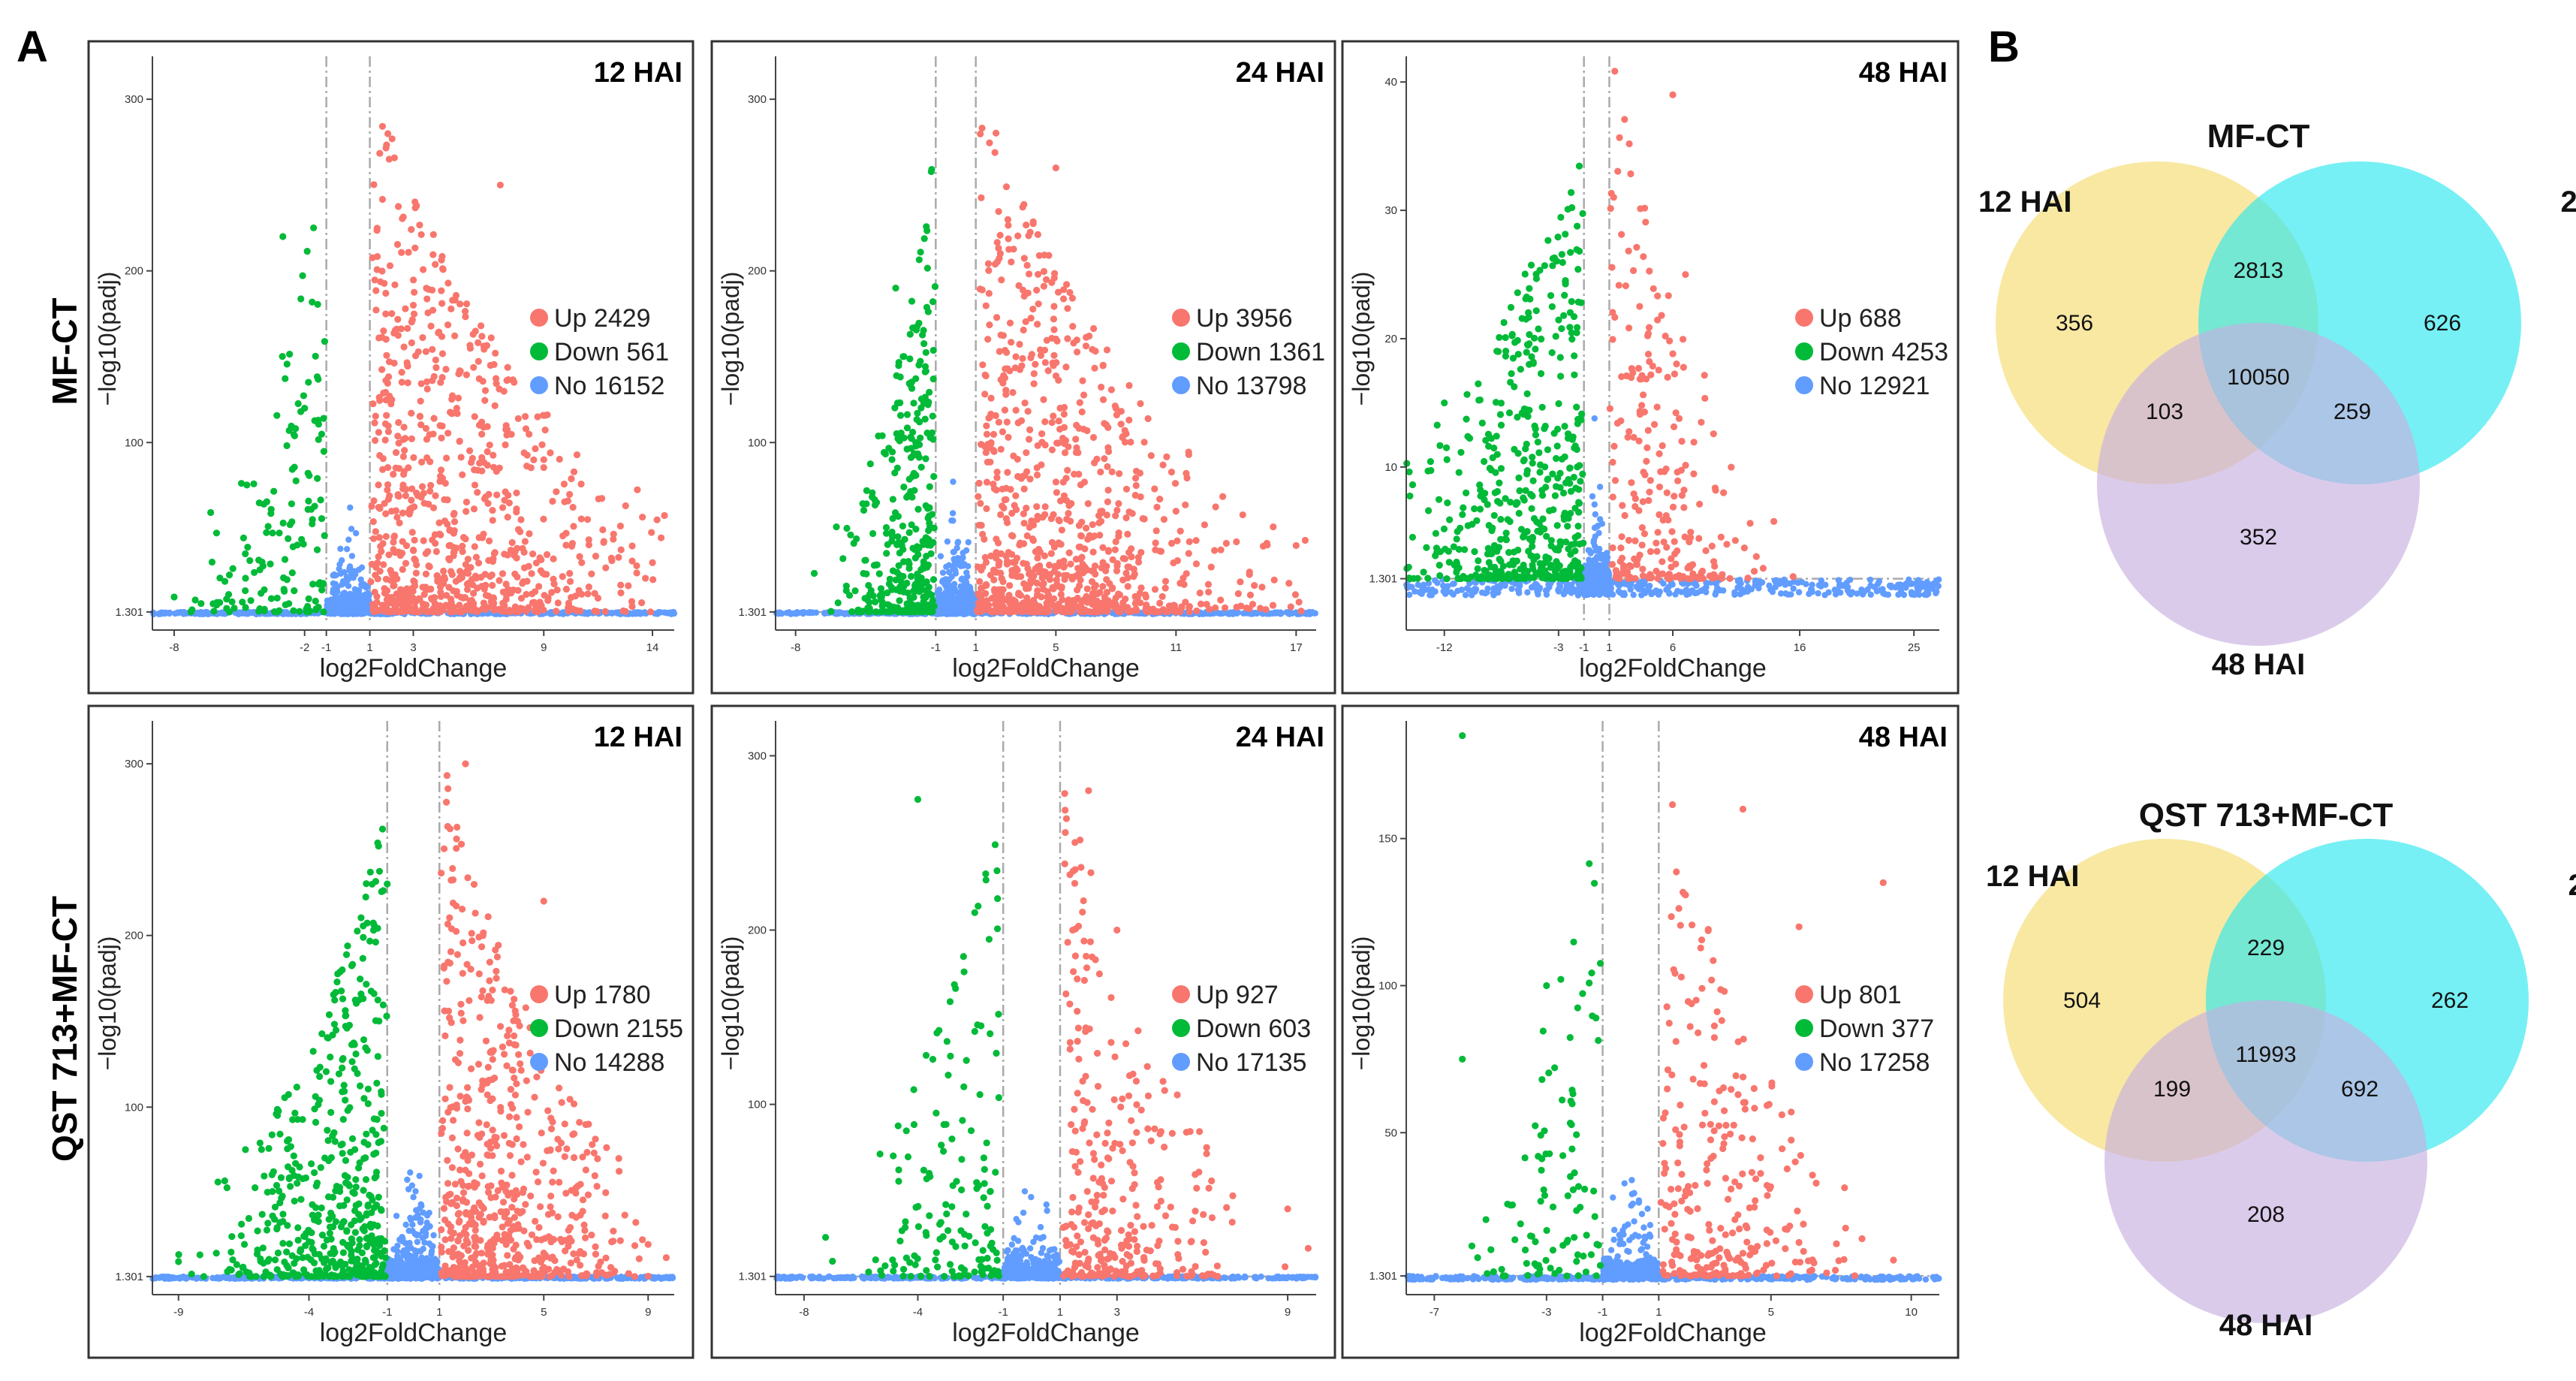  What do you see at coordinates (652, 647) in the screenshot?
I see `x-tick-label: 14` at bounding box center [652, 647].